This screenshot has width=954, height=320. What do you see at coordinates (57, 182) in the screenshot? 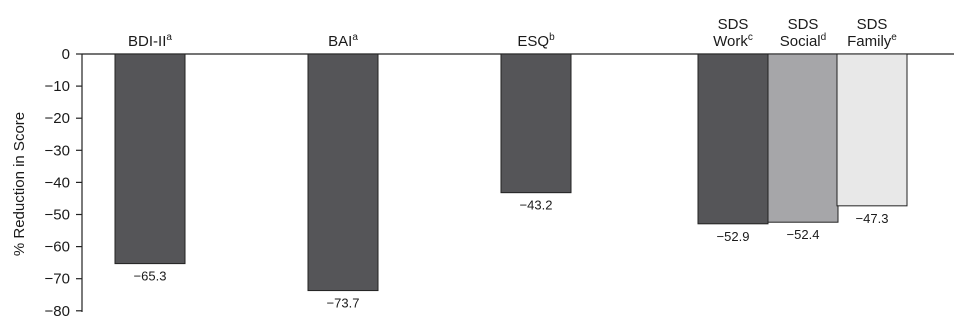
I see `y-tick-label: −40` at bounding box center [57, 182].